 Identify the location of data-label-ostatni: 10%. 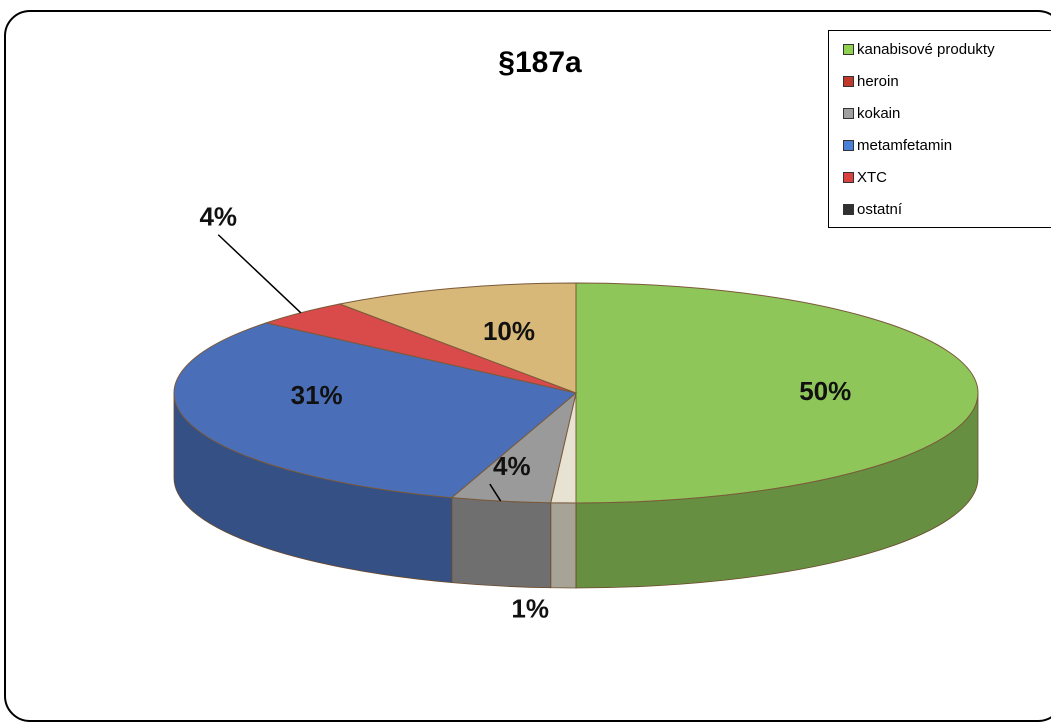
(509, 331).